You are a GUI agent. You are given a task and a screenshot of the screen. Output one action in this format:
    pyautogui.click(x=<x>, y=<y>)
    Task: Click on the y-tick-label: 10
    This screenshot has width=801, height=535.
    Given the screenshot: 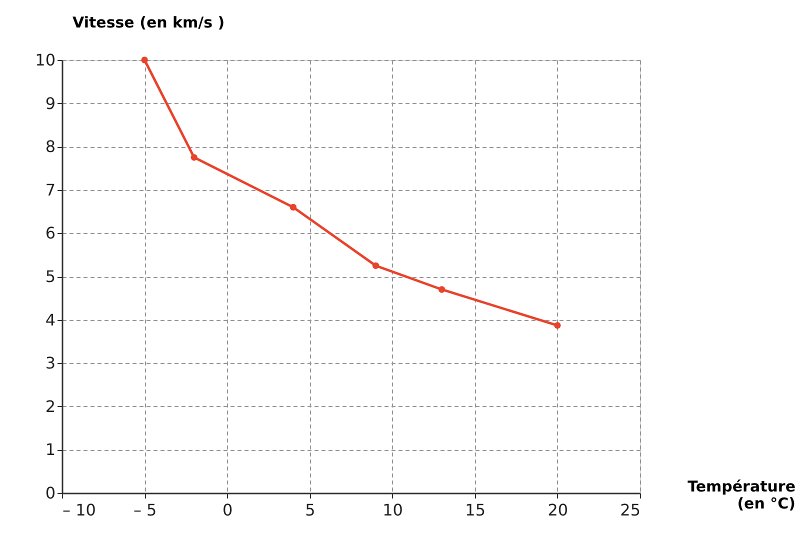 What is the action you would take?
    pyautogui.click(x=45, y=60)
    